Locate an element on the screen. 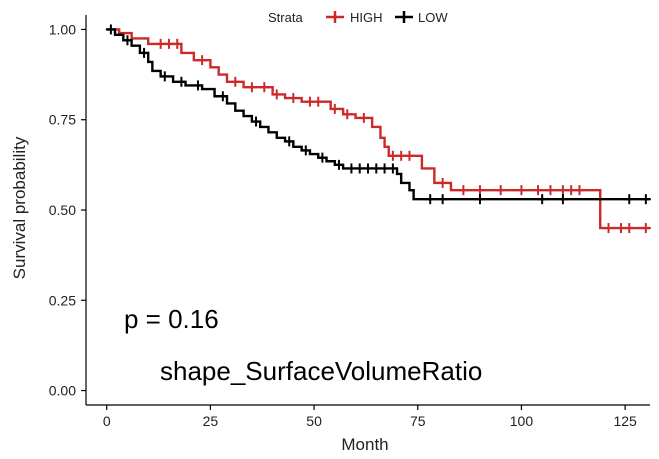  legend-label-high: HIGH is located at coordinates (366, 17).